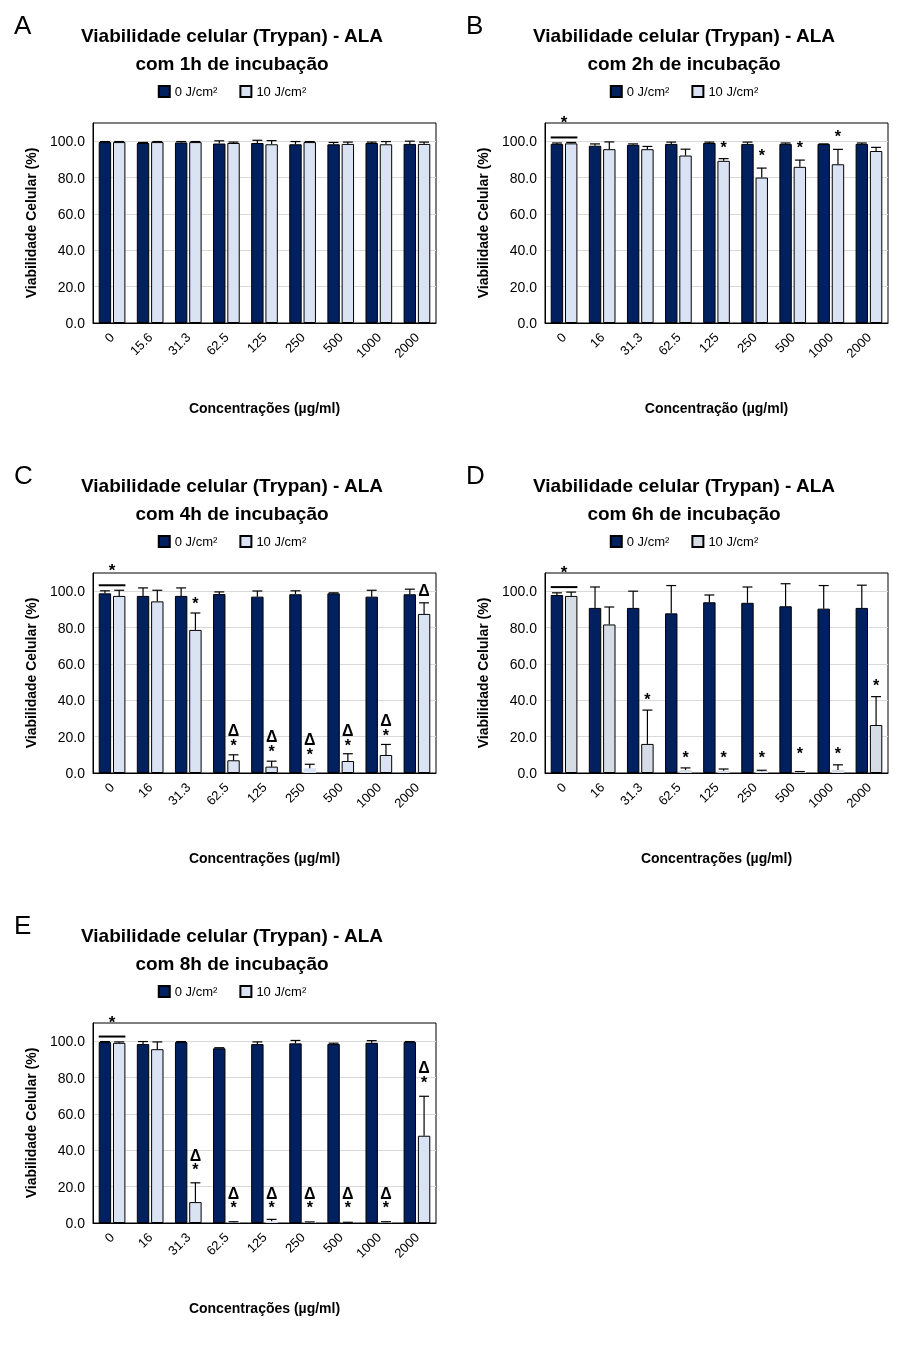 This screenshot has height=1345, width=909. What do you see at coordinates (232, 49) in the screenshot?
I see `chart-title: Viabilidade celular (Trypan) - ALA com 1h de incubação` at bounding box center [232, 49].